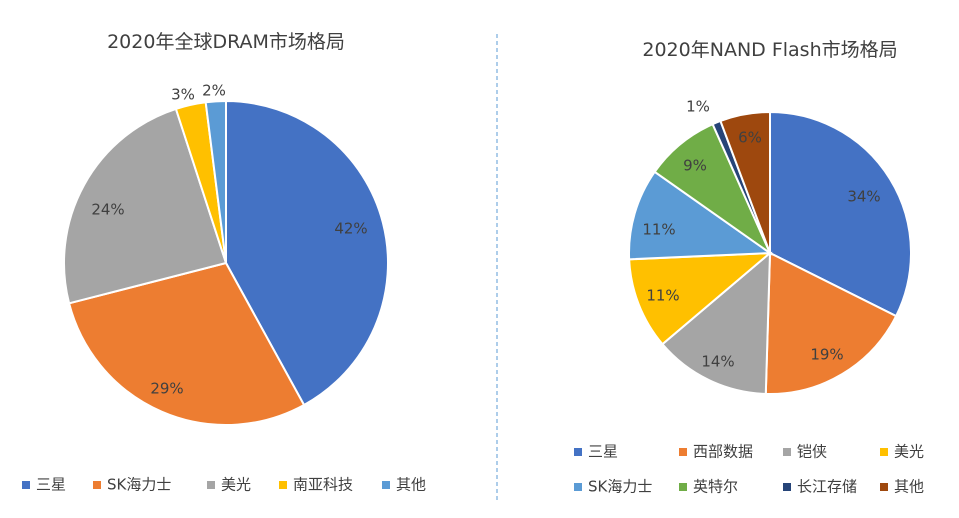 Image resolution: width=959 pixels, height=518 pixels. I want to click on dram-chart-title: 2020年全球DRAM市场格局, so click(226, 42).